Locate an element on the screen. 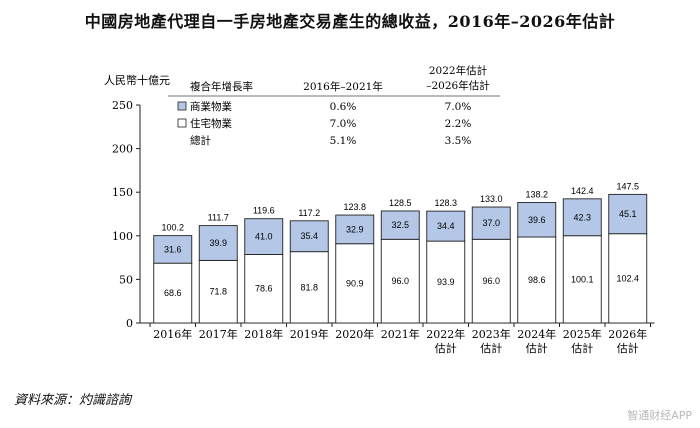  data-label-residential: 93.9 is located at coordinates (446, 282).